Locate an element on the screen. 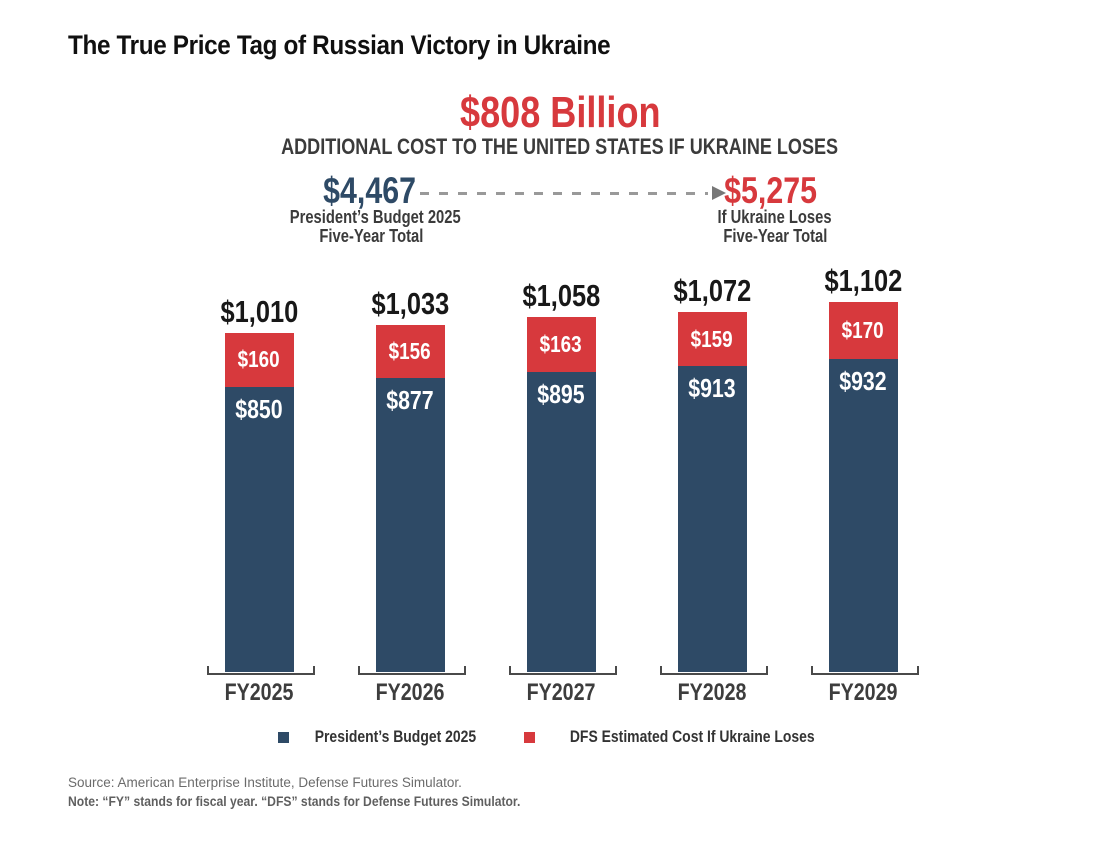 This screenshot has height=842, width=1120. bar-segment-dfs-loss-FY2025: $160 is located at coordinates (259, 360).